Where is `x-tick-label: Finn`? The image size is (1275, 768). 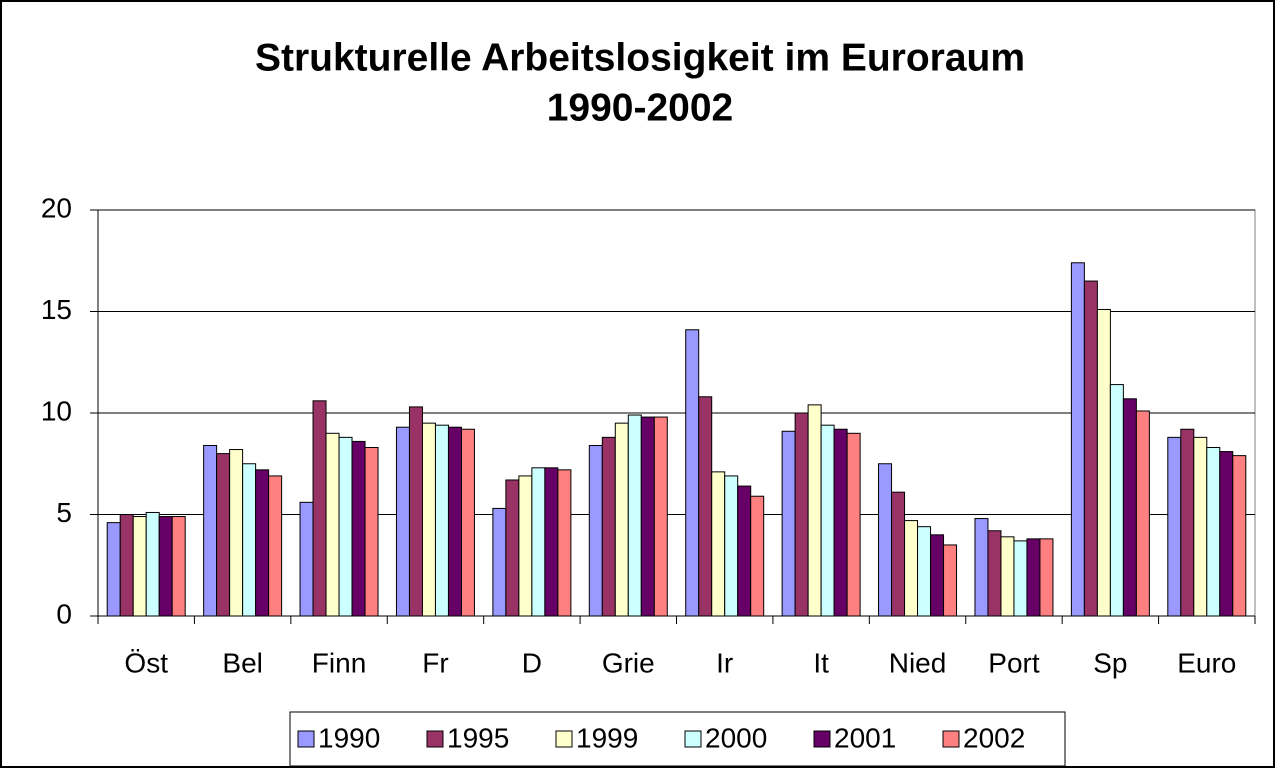
x-tick-label: Finn is located at coordinates (339, 662).